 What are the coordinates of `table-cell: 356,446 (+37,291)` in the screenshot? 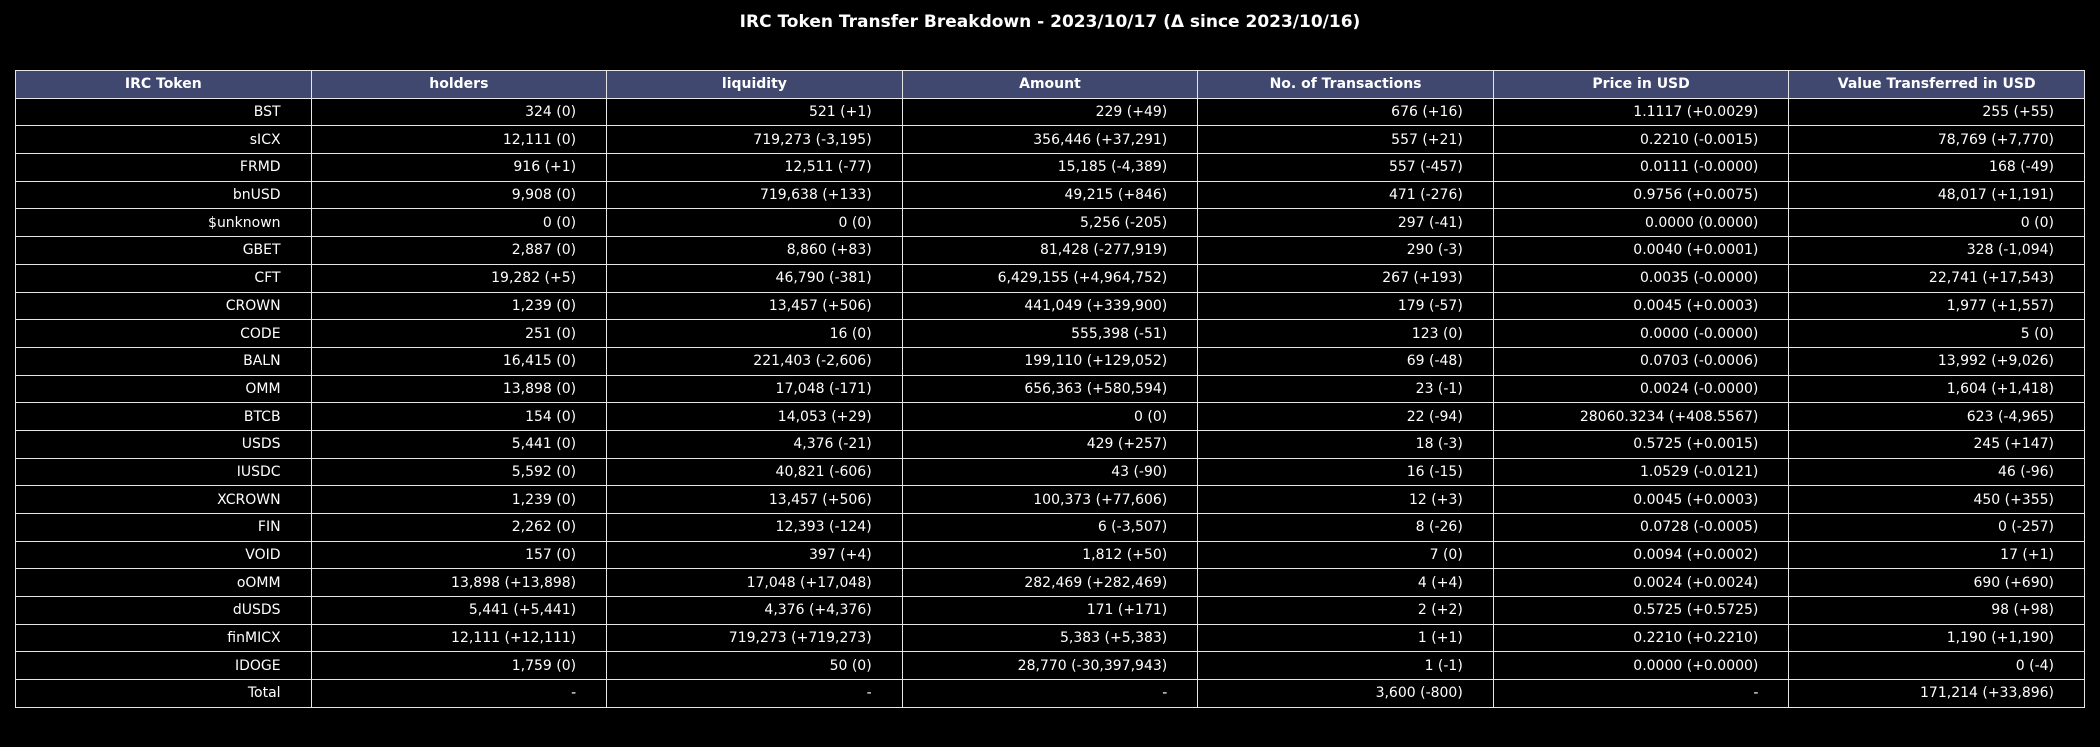 It's located at (1050, 140).